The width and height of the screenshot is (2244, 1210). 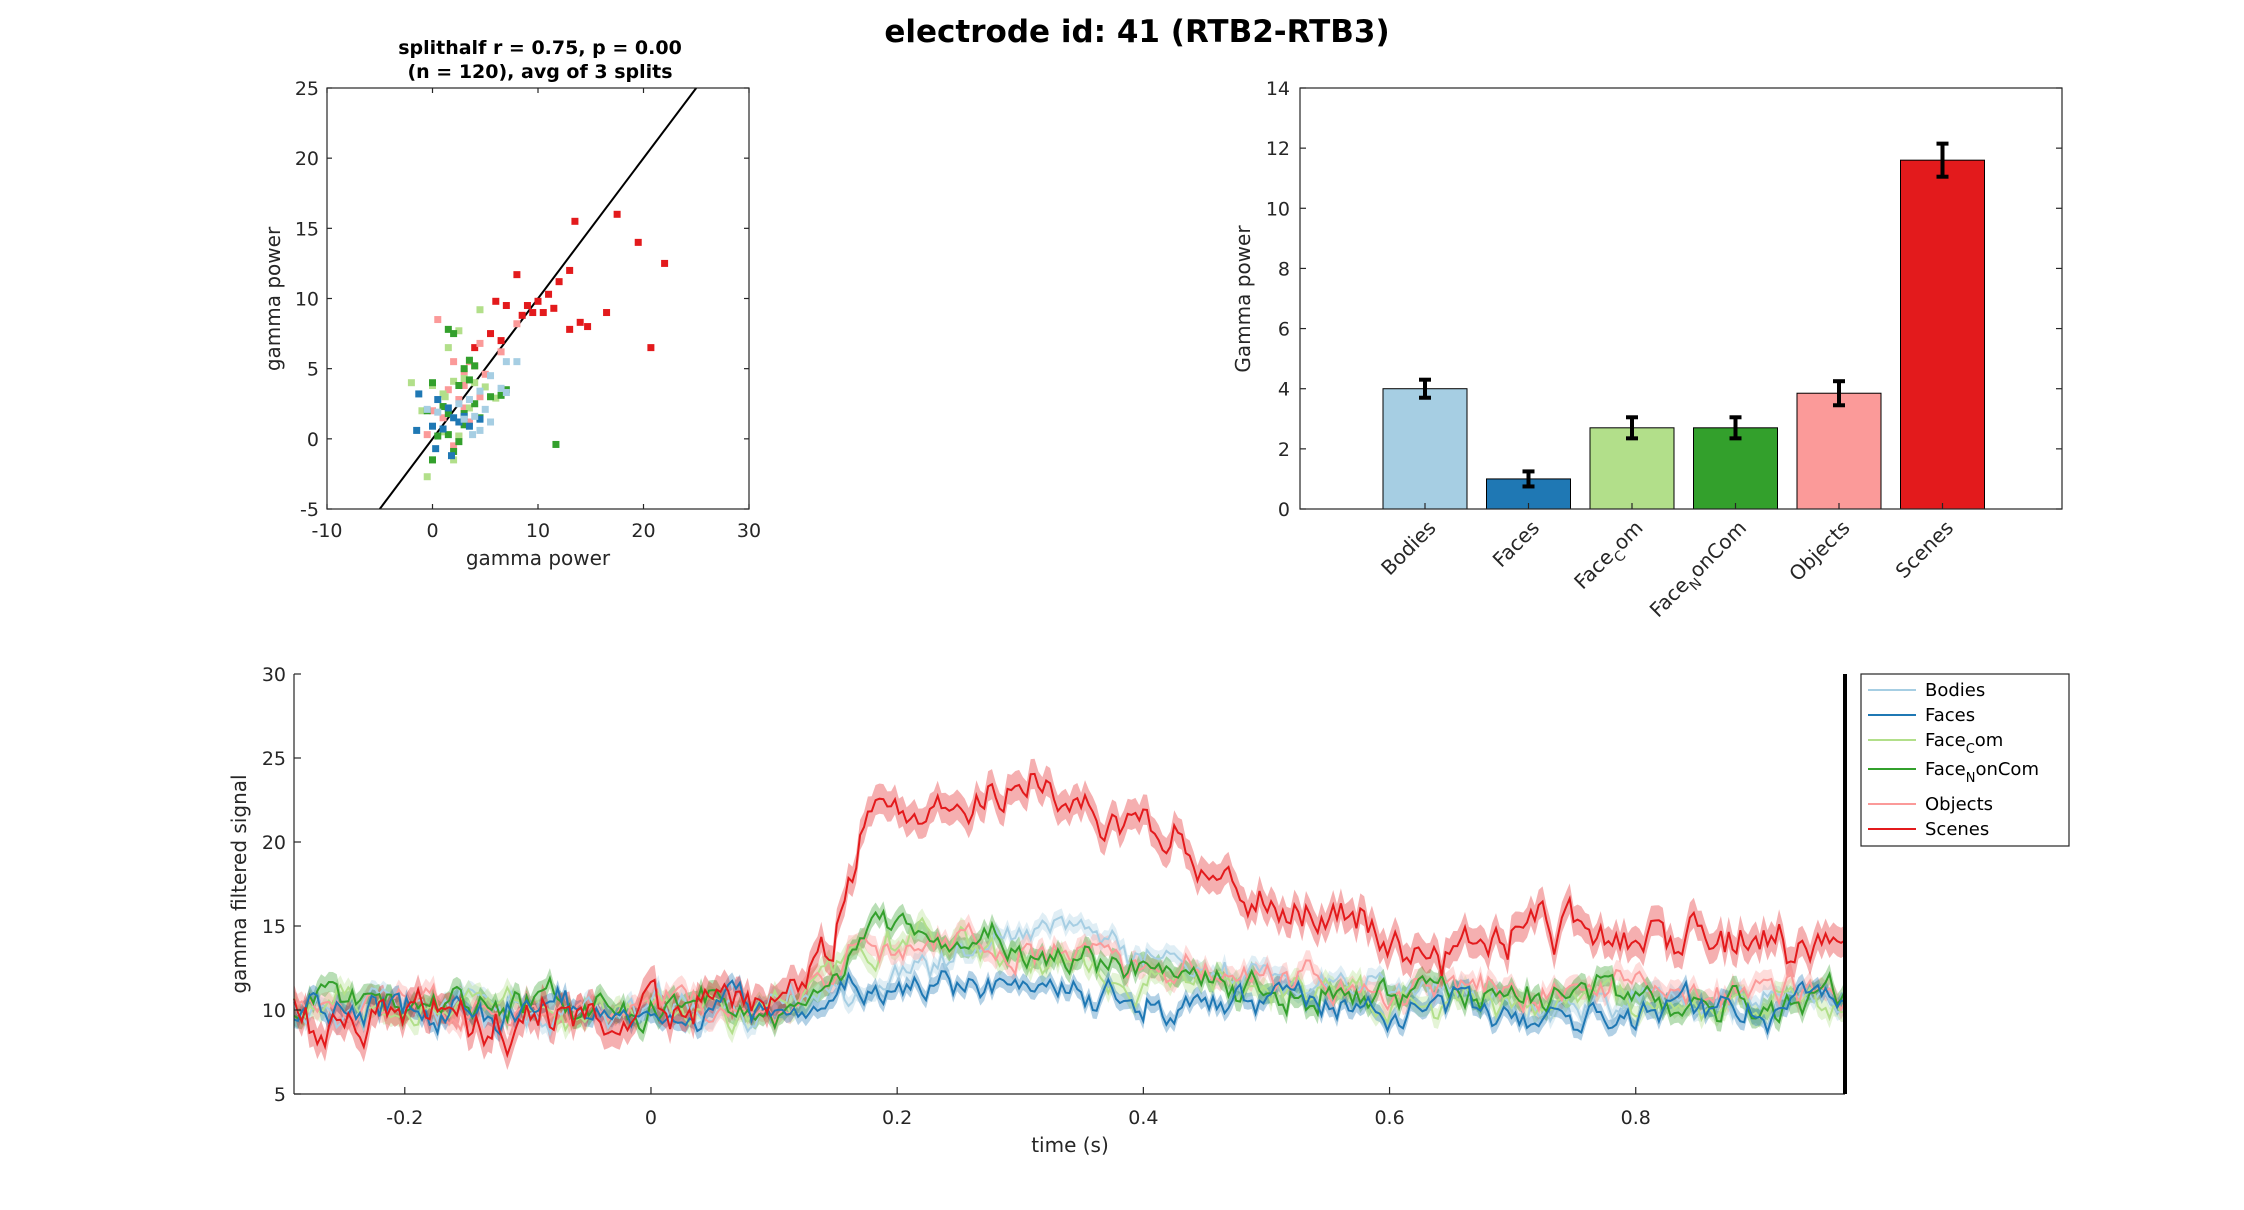 I want to click on legend-label: Objects, so click(x=1959, y=804).